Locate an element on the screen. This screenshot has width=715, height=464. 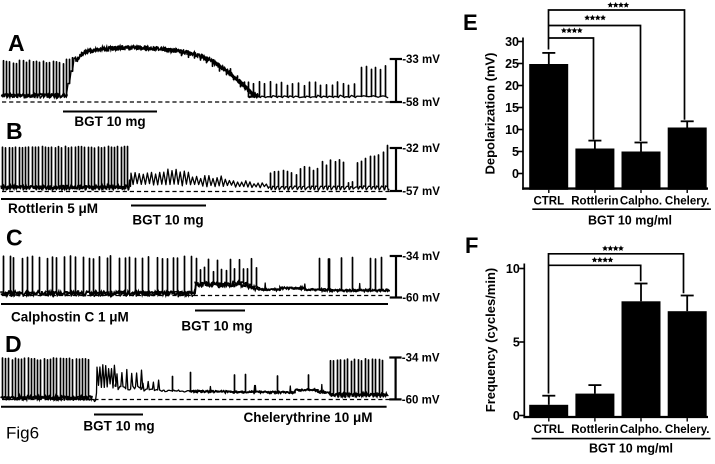
svg-text: D is located at coordinates (13, 344).